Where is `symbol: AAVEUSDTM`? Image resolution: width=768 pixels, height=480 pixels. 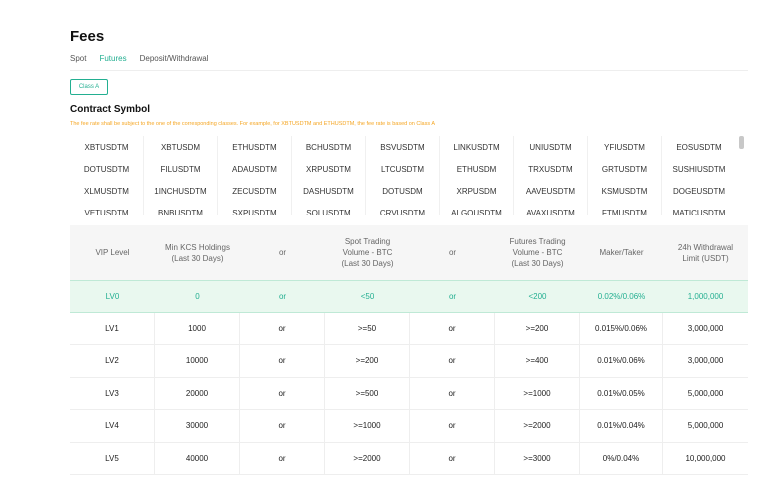 symbol: AAVEUSDTM is located at coordinates (551, 191).